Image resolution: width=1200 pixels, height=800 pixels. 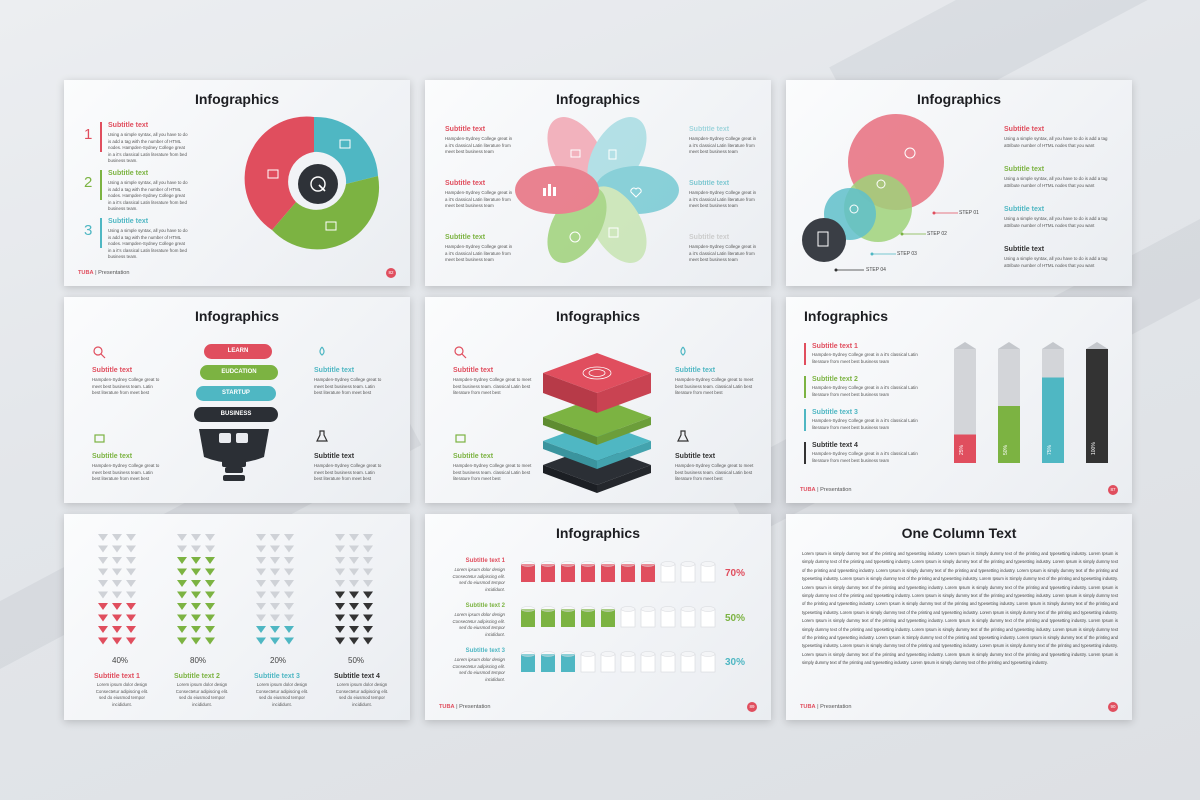 I want to click on cylinder-chart, so click(x=618, y=617).